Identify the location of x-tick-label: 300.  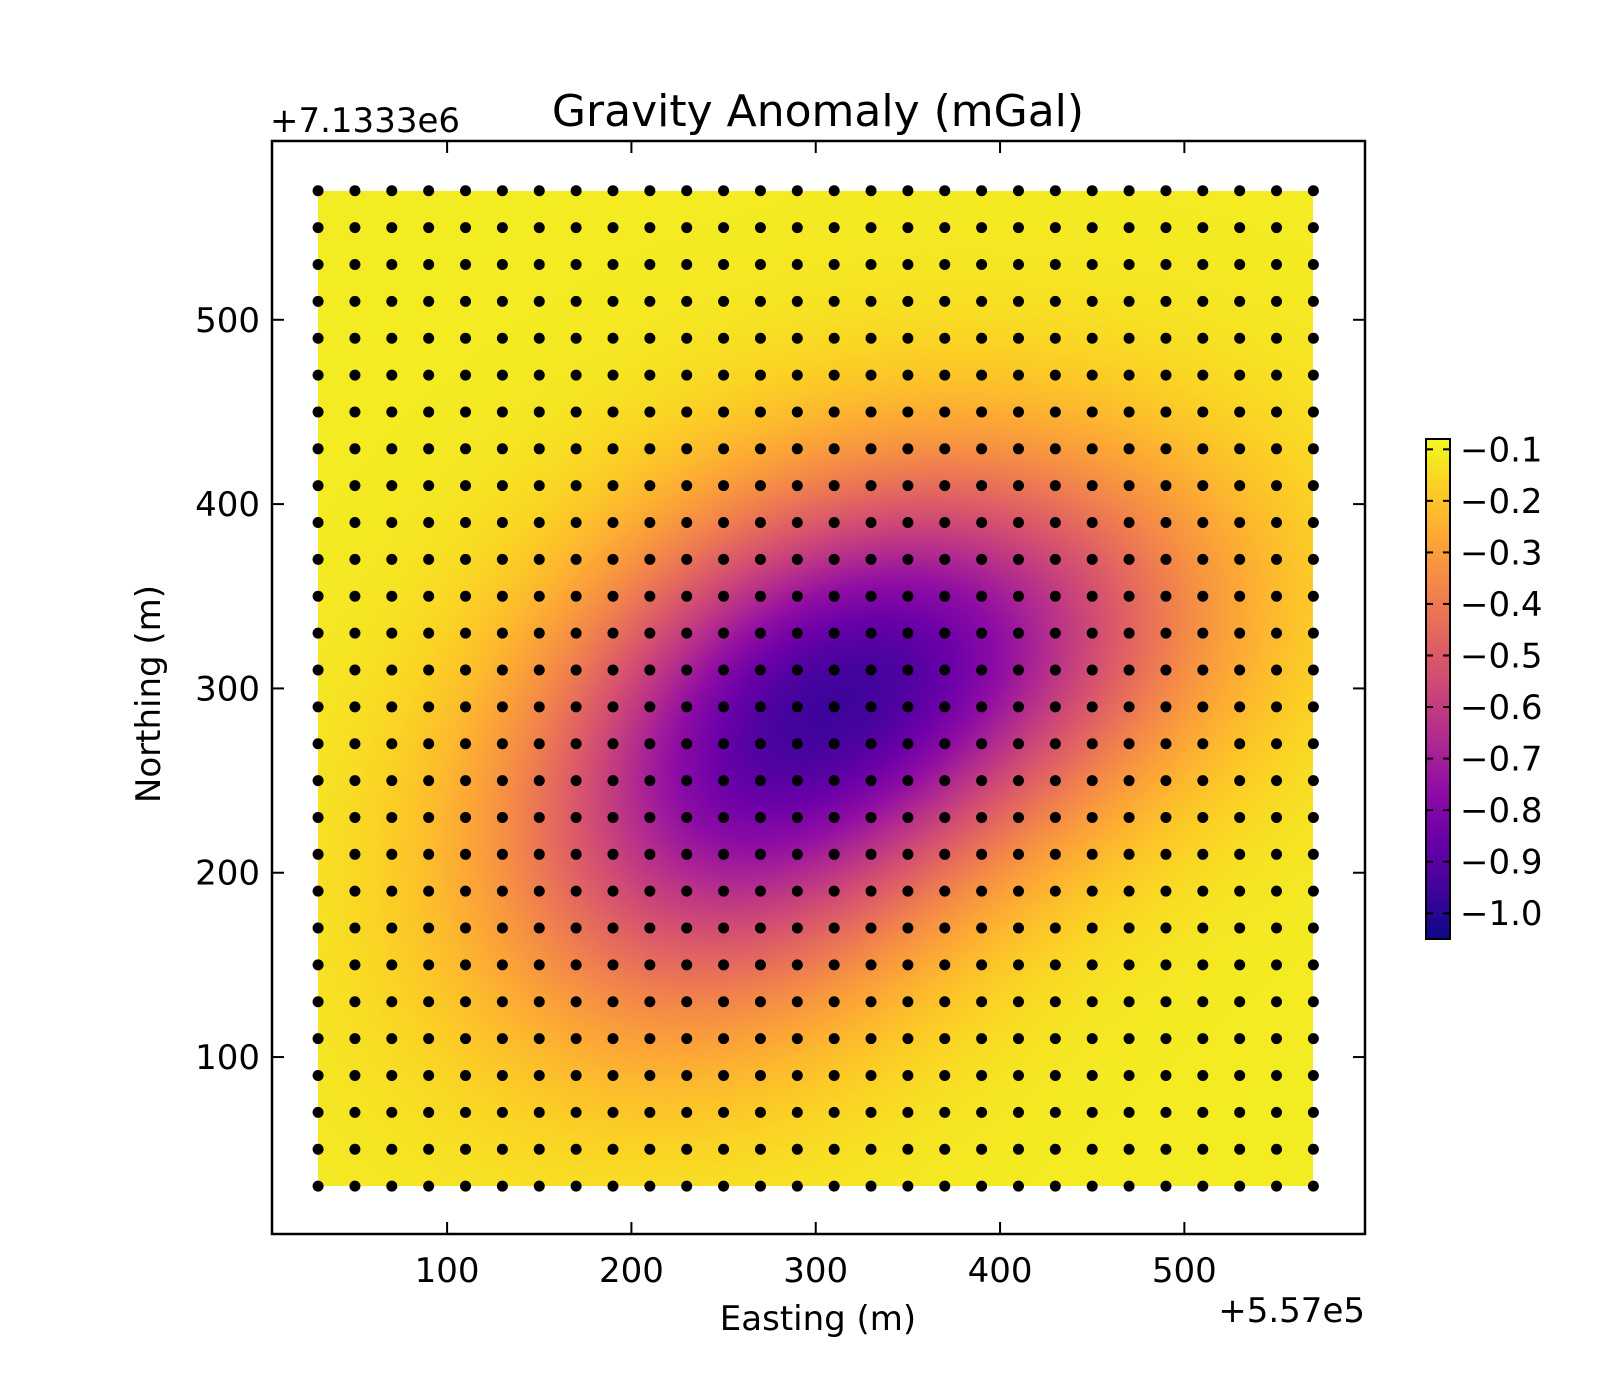
(815, 1271).